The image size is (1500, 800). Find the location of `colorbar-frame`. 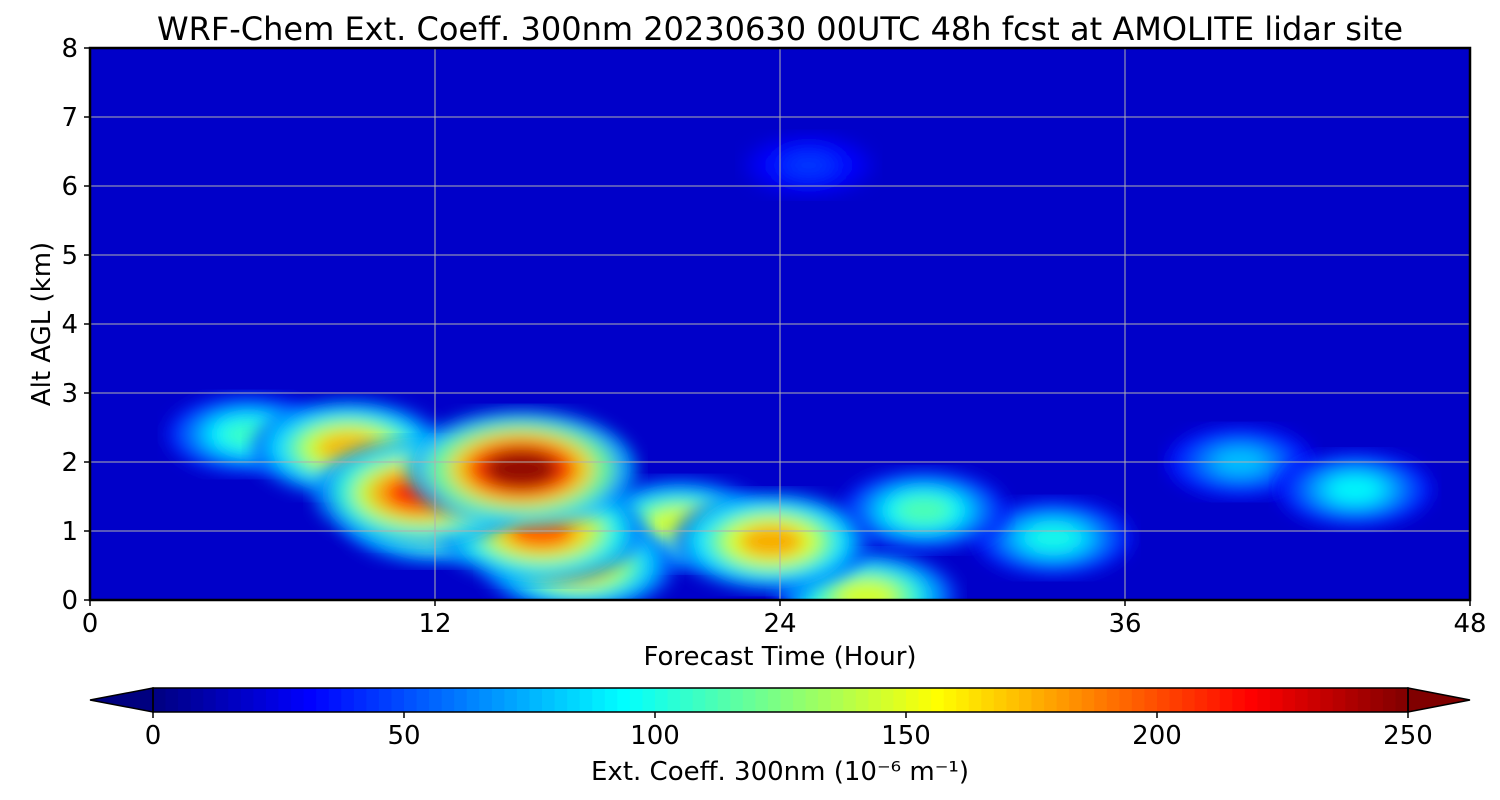

colorbar-frame is located at coordinates (780, 700).